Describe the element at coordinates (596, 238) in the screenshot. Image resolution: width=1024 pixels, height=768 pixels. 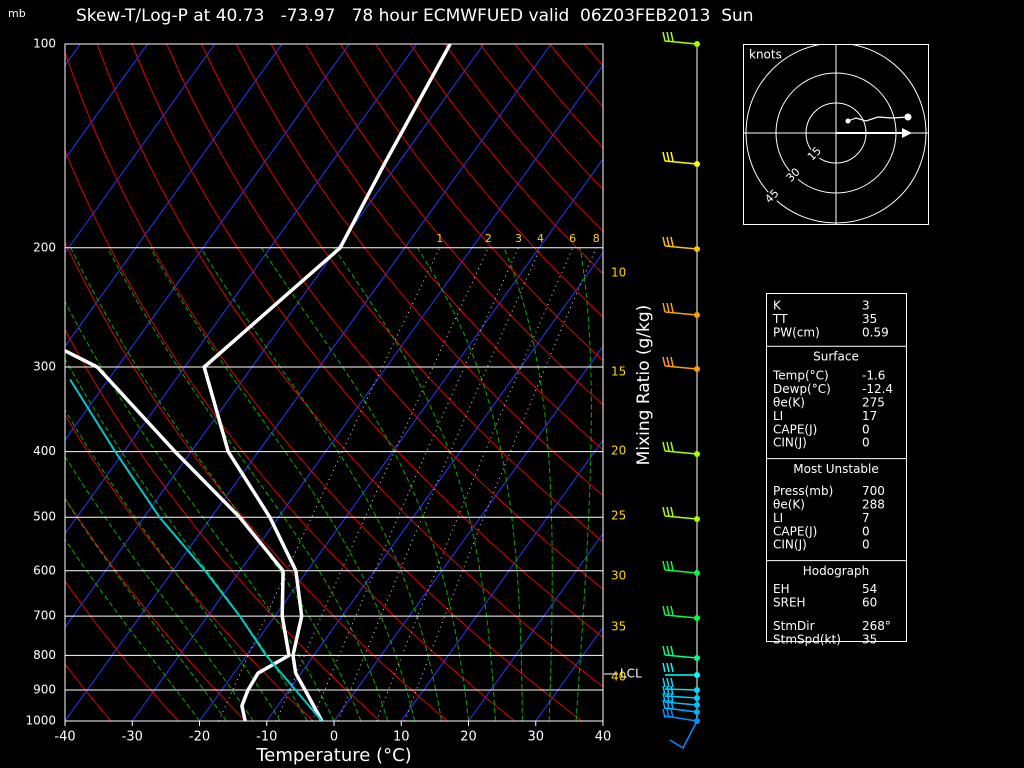
I see `mixing-ratio-label: 8` at that location.